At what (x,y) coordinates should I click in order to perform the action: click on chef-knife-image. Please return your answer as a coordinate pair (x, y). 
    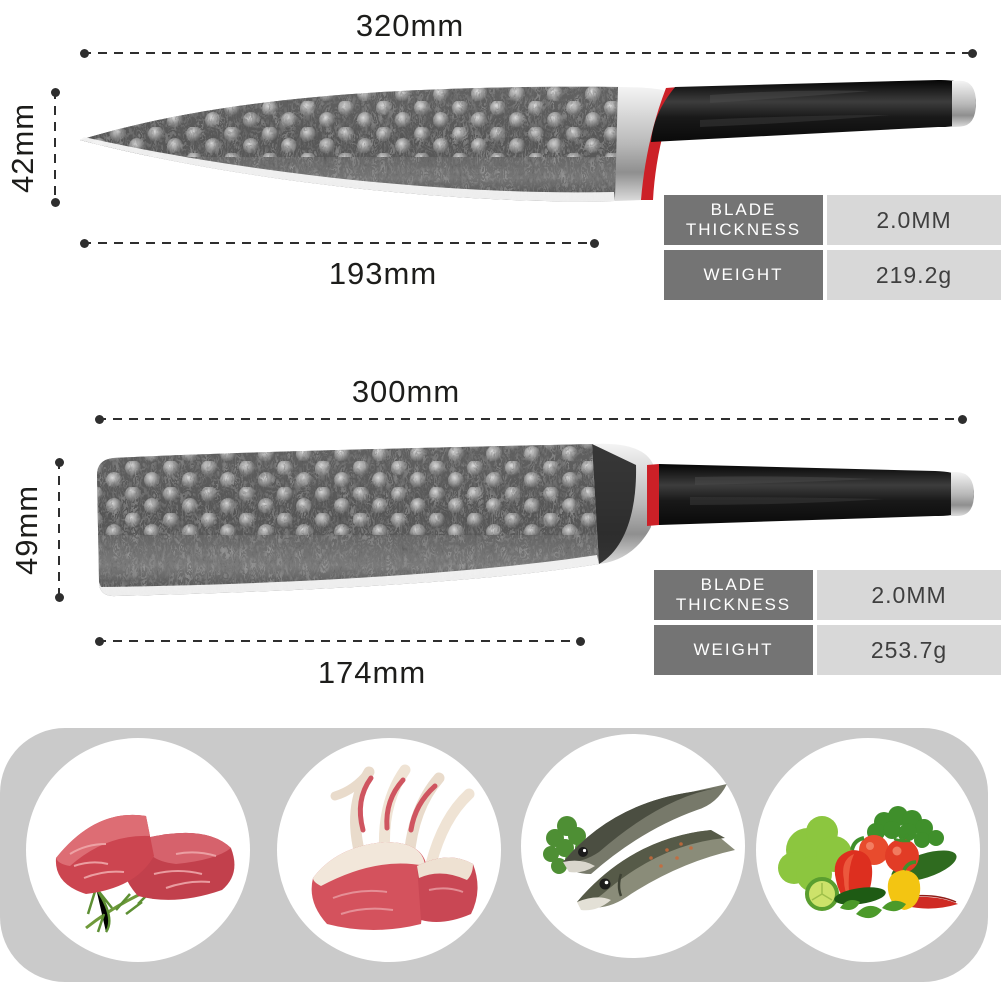
    Looking at the image, I should click on (528, 140).